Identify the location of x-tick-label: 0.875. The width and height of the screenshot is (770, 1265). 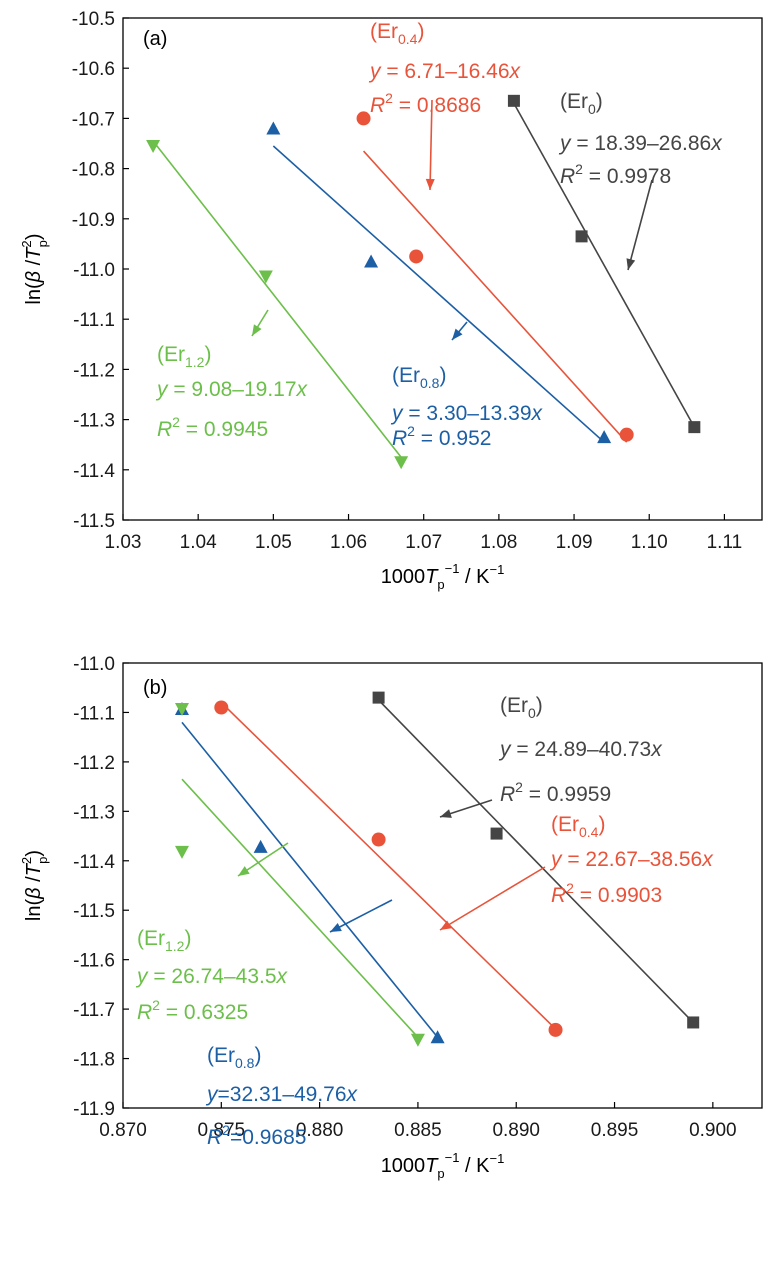
(222, 1130).